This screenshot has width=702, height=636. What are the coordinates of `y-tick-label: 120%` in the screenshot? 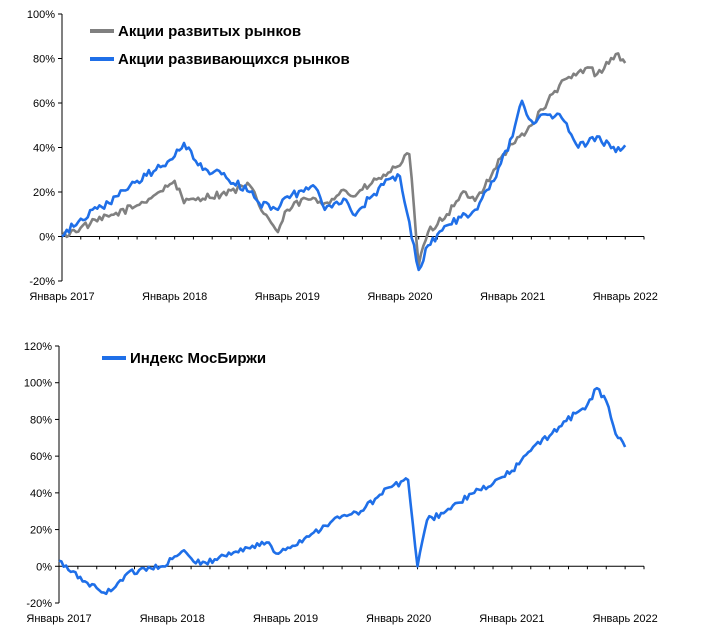 It's located at (38, 347).